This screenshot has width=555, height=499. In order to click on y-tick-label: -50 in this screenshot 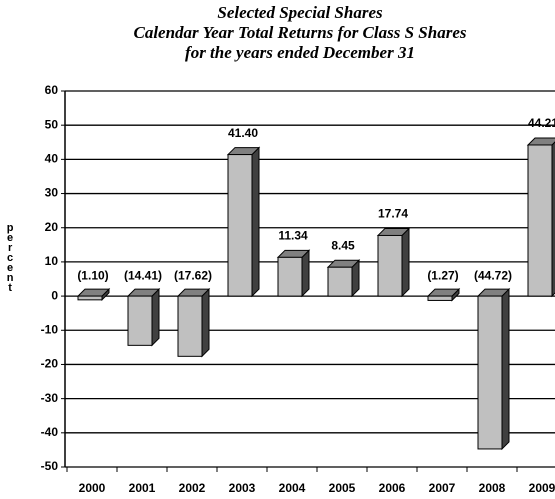, I will do `click(50, 466)`.